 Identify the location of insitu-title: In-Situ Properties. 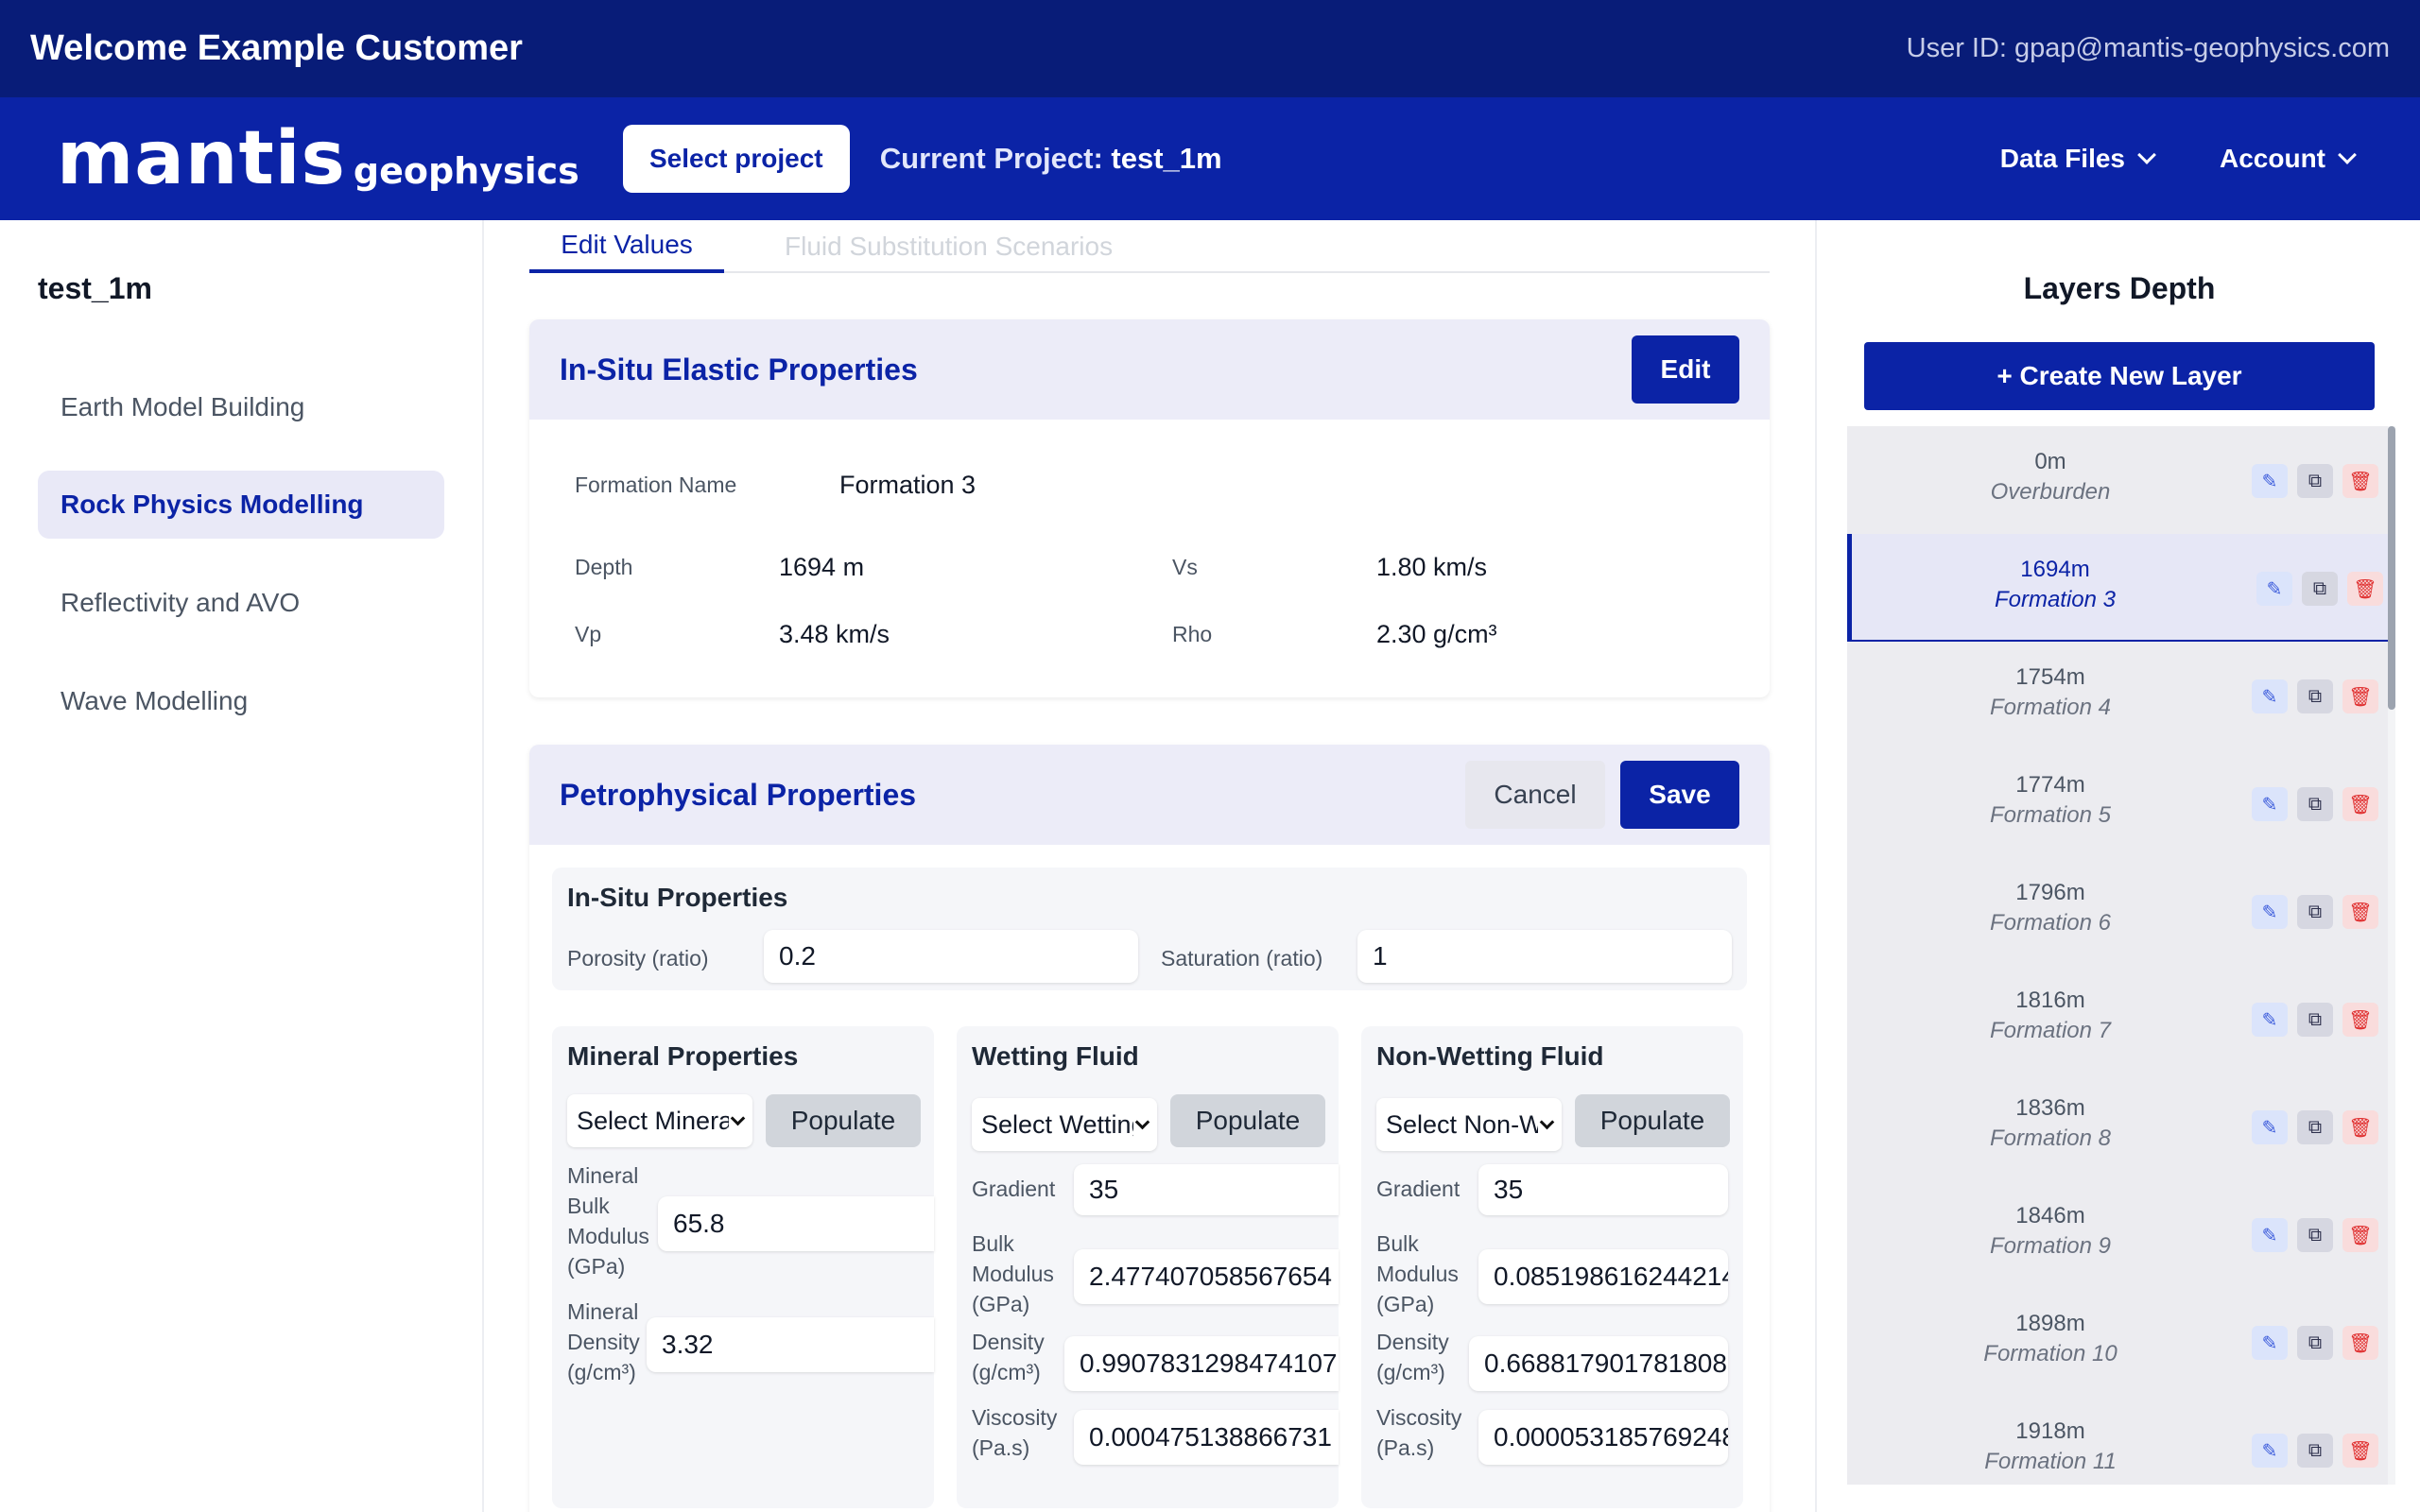
(678, 897).